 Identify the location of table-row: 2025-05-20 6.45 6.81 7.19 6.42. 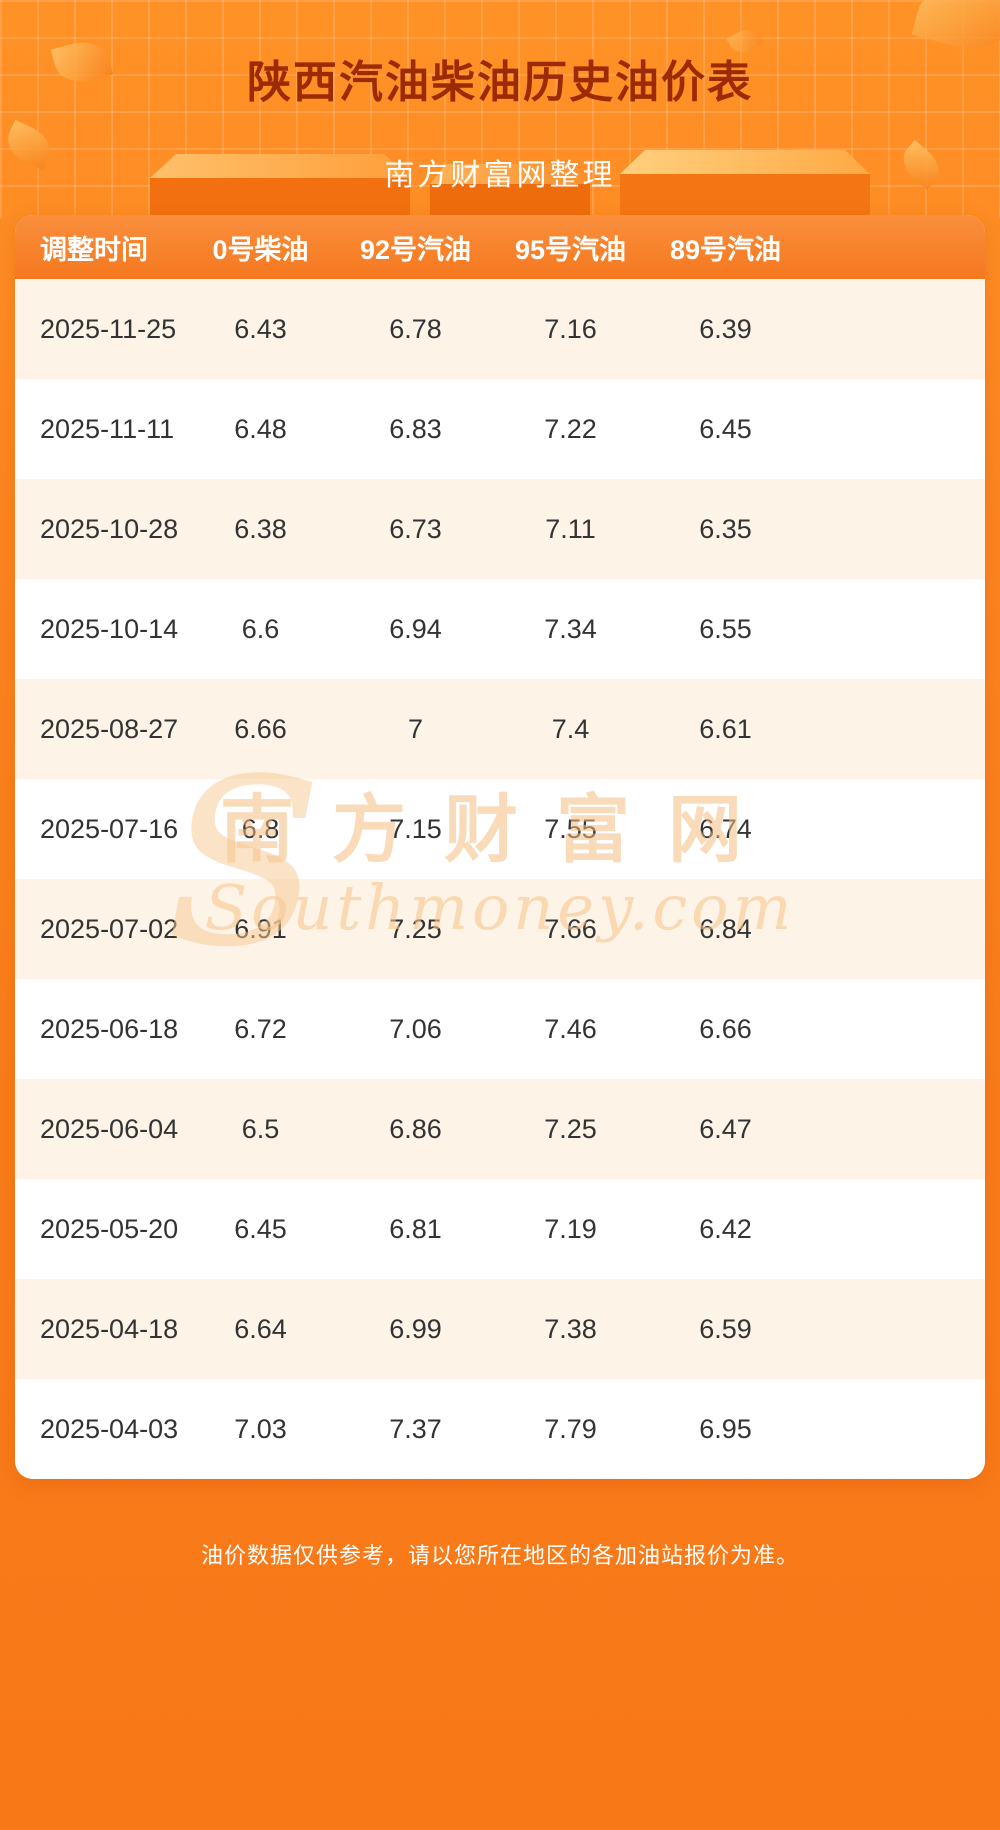
(500, 1229).